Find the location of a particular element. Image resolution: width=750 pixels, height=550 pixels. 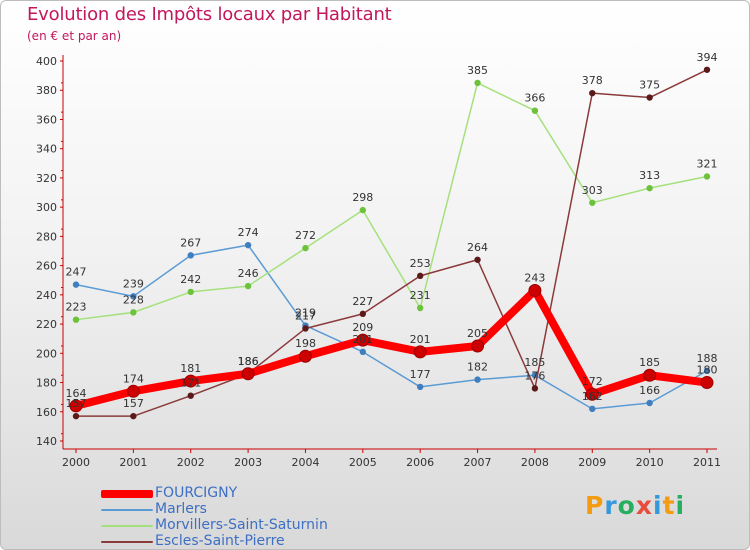

y-tick-label: 140 is located at coordinates (46, 441).